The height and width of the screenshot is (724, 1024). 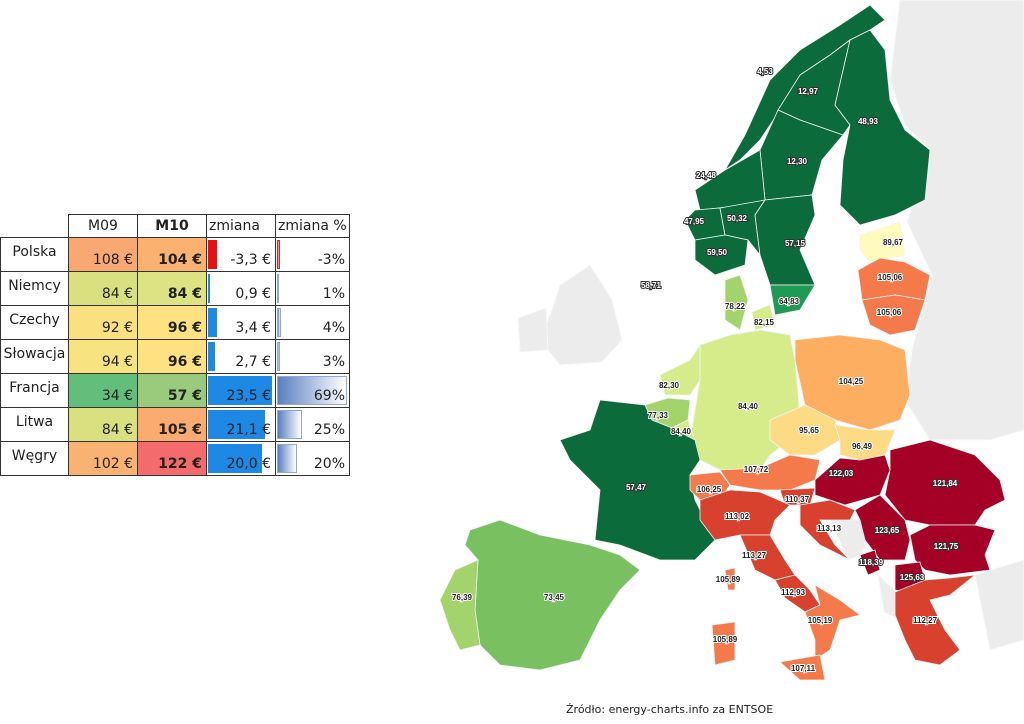 What do you see at coordinates (946, 546) in the screenshot?
I see `price-label-bg: 121,75` at bounding box center [946, 546].